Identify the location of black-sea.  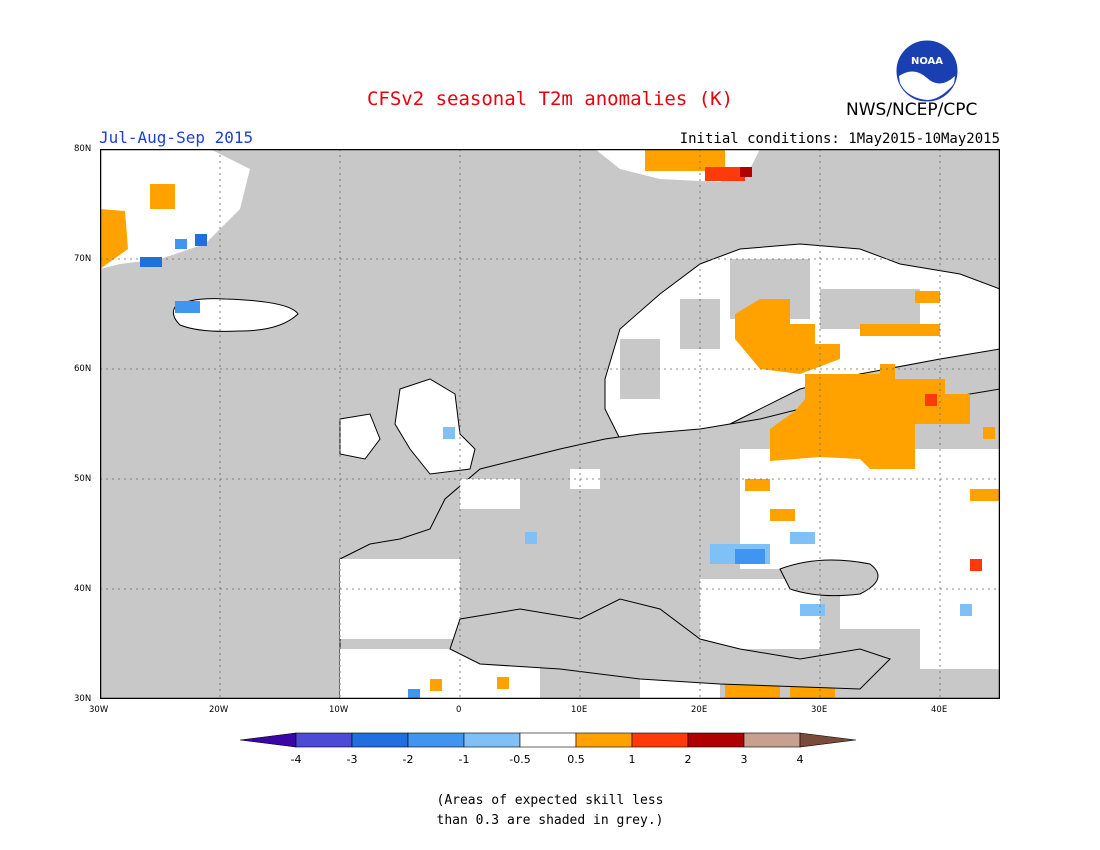
(829, 578).